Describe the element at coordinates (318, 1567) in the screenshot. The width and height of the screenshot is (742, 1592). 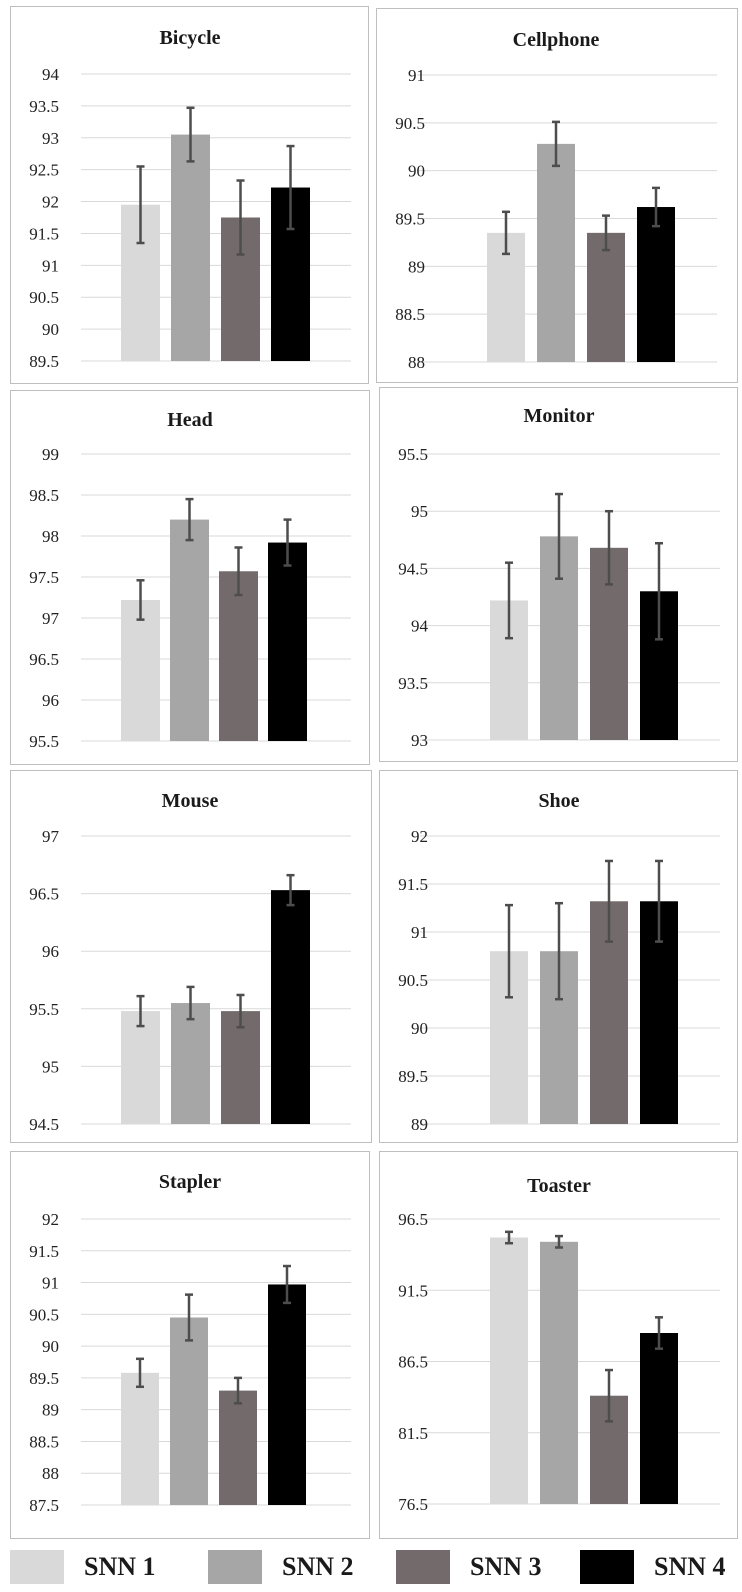
I see `legend-label-snn2: SNN 2` at that location.